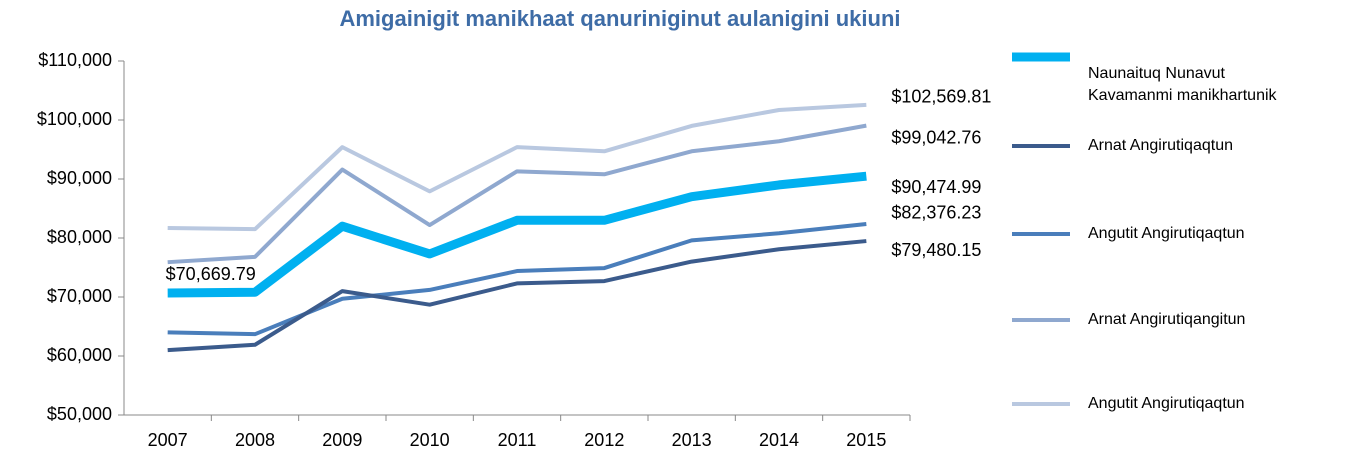 The height and width of the screenshot is (460, 1360). What do you see at coordinates (517, 440) in the screenshot?
I see `x-tick-label: 2011` at bounding box center [517, 440].